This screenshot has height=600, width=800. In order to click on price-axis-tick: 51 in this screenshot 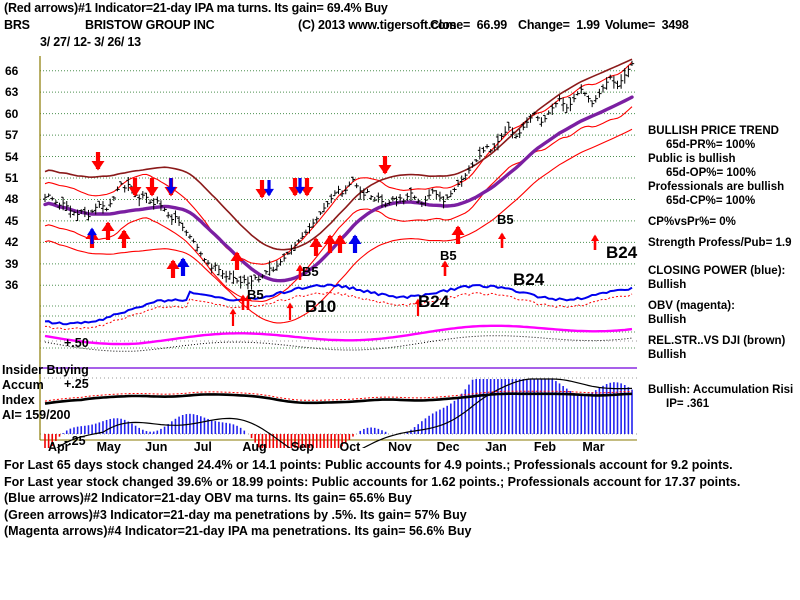, I will do `click(12, 178)`.